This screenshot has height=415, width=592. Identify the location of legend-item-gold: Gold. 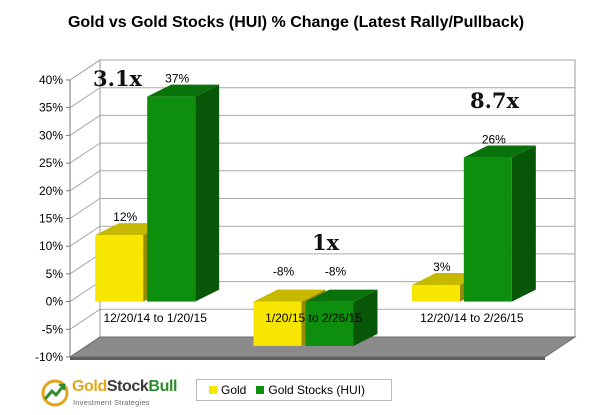
(227, 390).